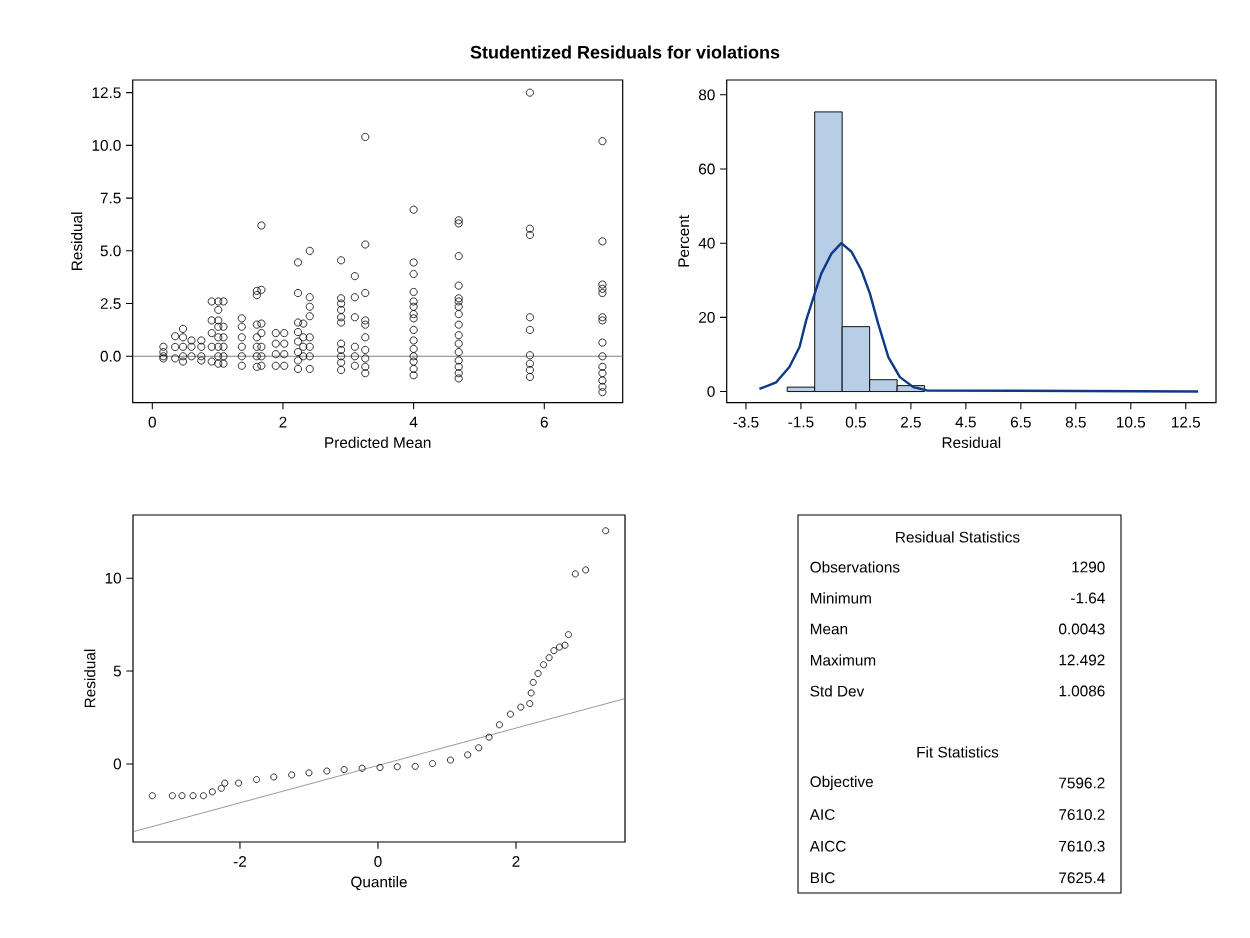 Image resolution: width=1250 pixels, height=938 pixels. Describe the element at coordinates (707, 317) in the screenshot. I see `y-tick-label: 20` at that location.